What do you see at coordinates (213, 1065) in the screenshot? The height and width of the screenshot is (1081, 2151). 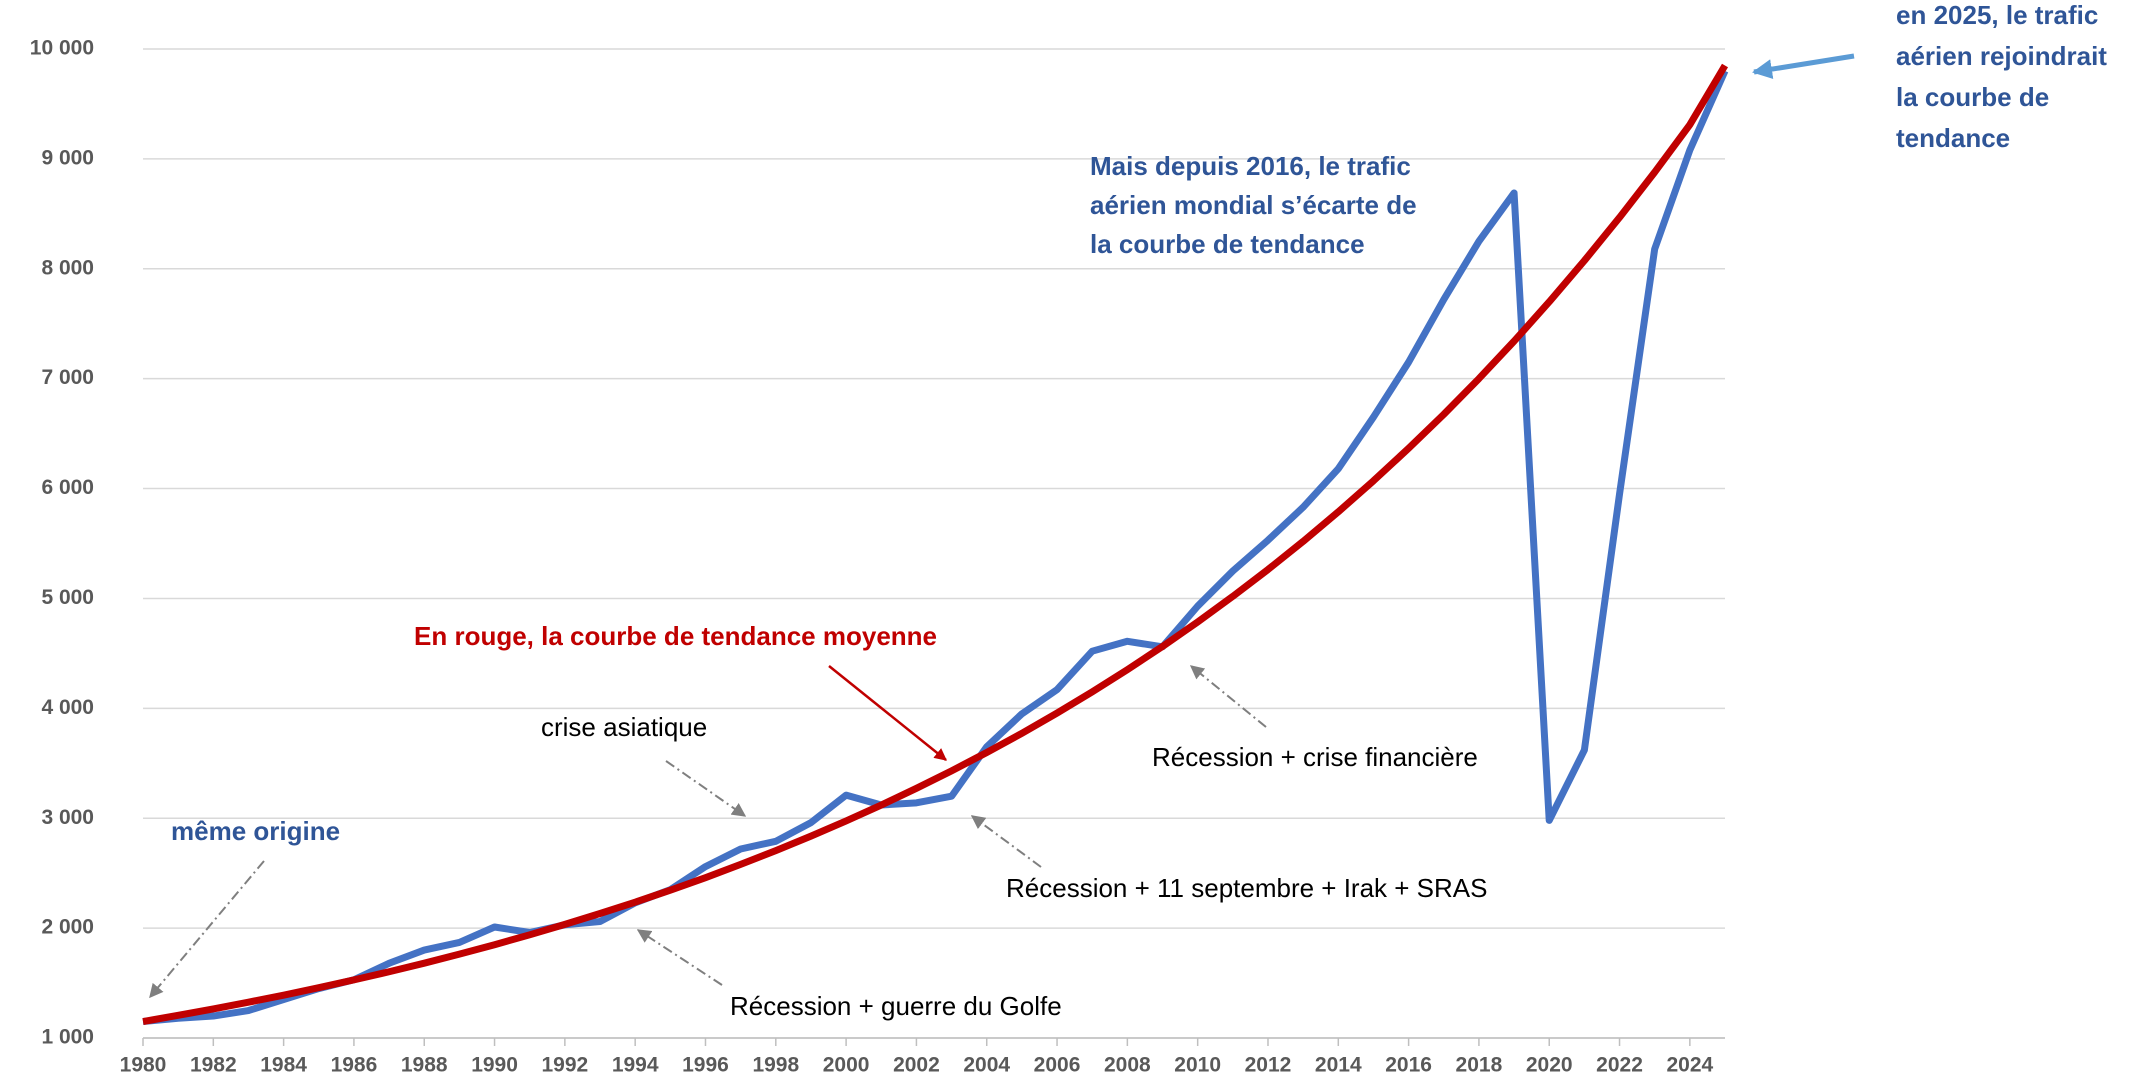 I see `x-tick-label: 1982` at bounding box center [213, 1065].